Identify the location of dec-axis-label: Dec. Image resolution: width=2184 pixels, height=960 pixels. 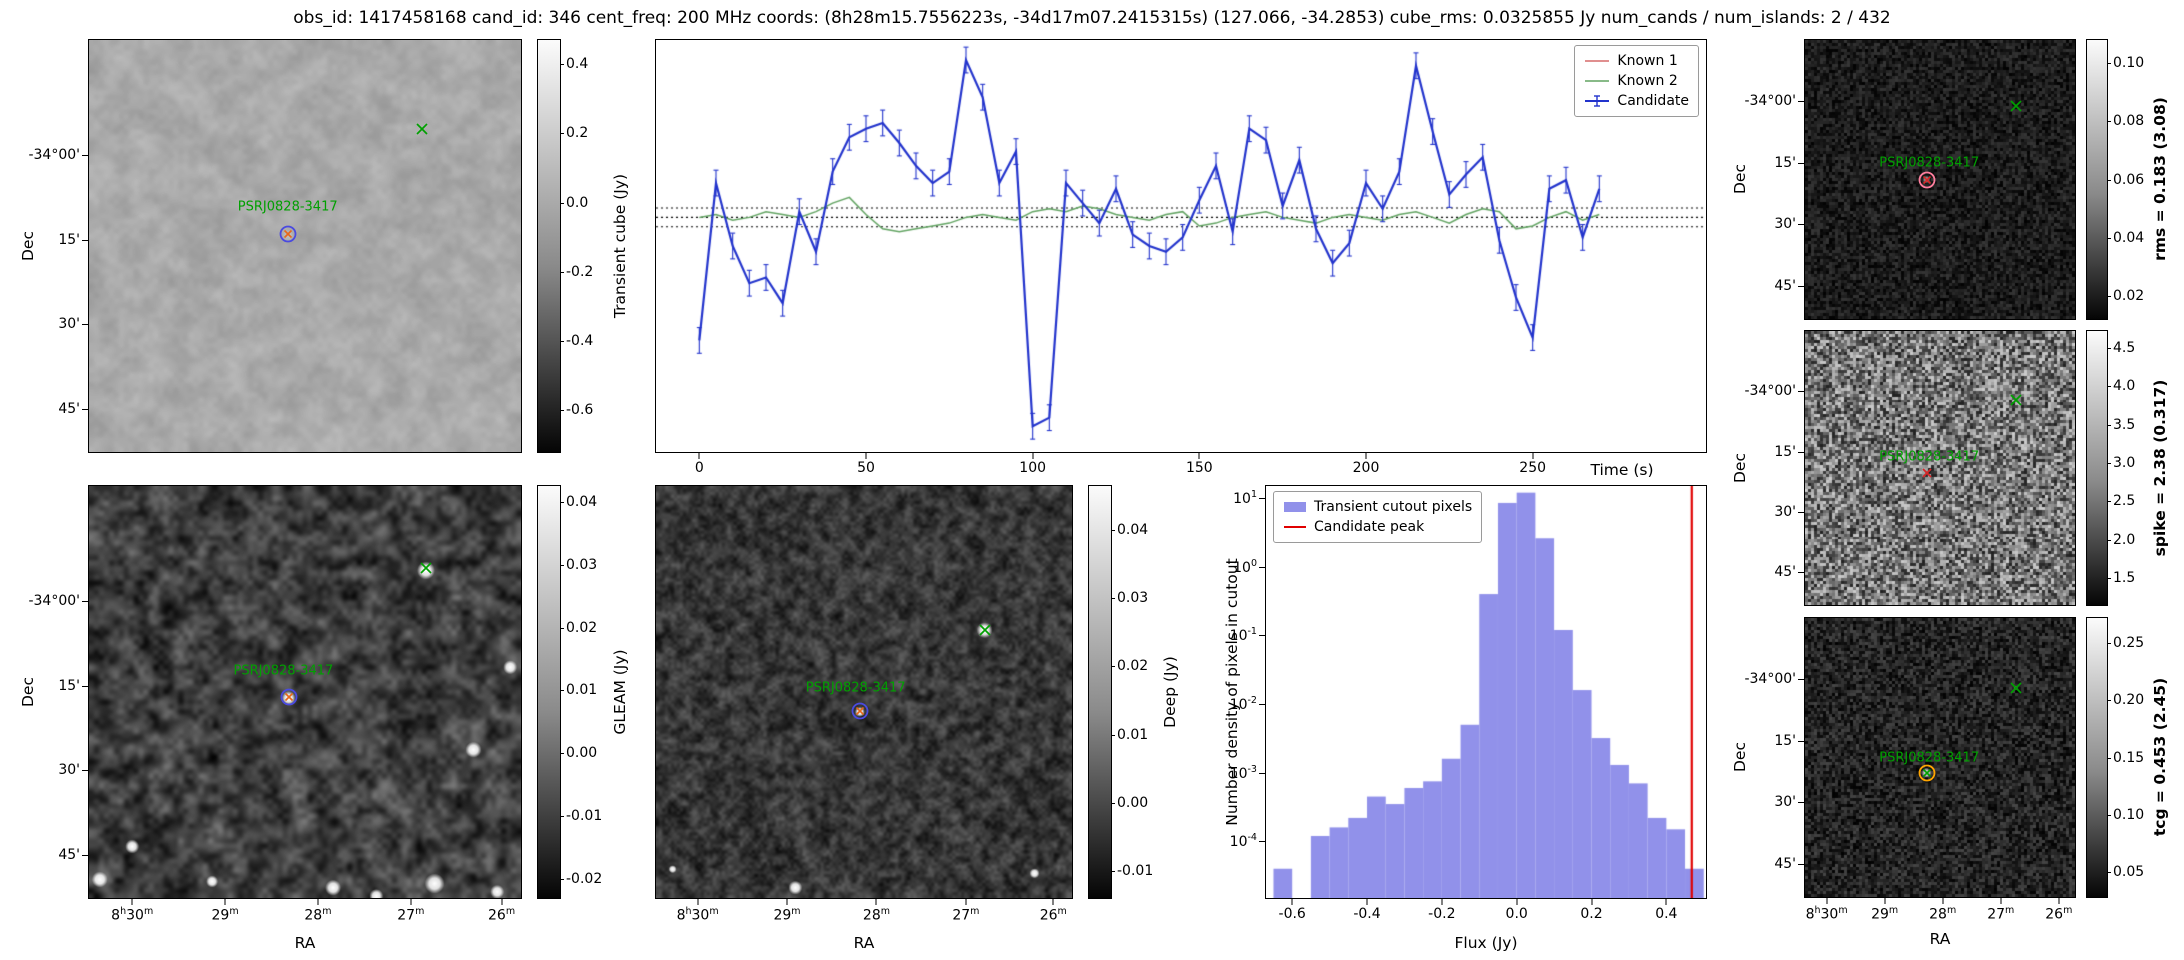
(1740, 179).